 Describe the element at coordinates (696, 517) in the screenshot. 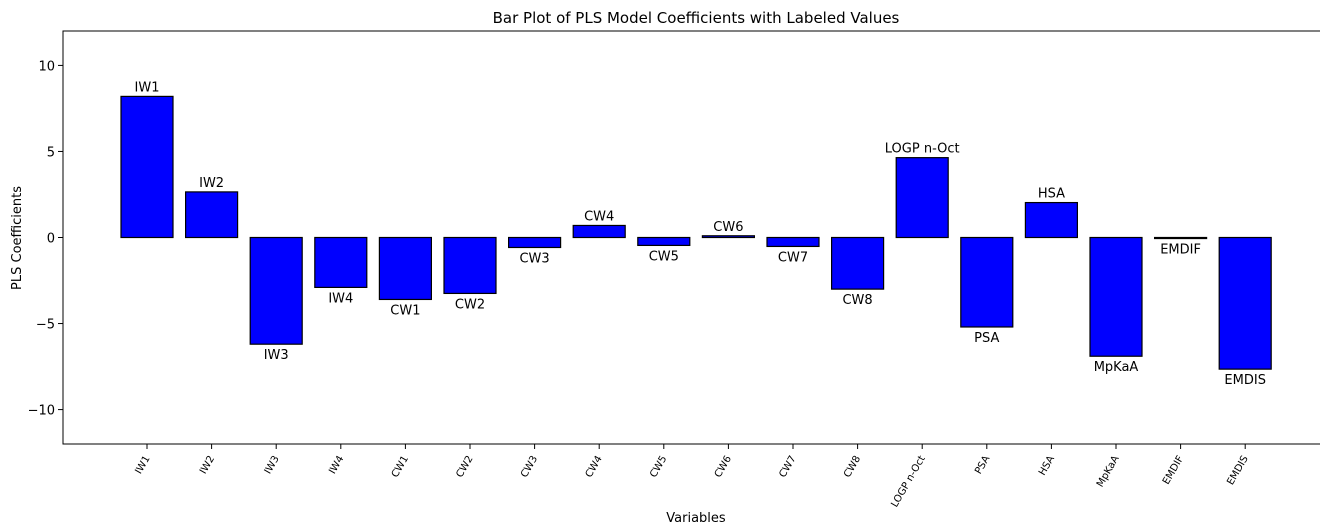

I see `x-axis-label: Variables` at that location.